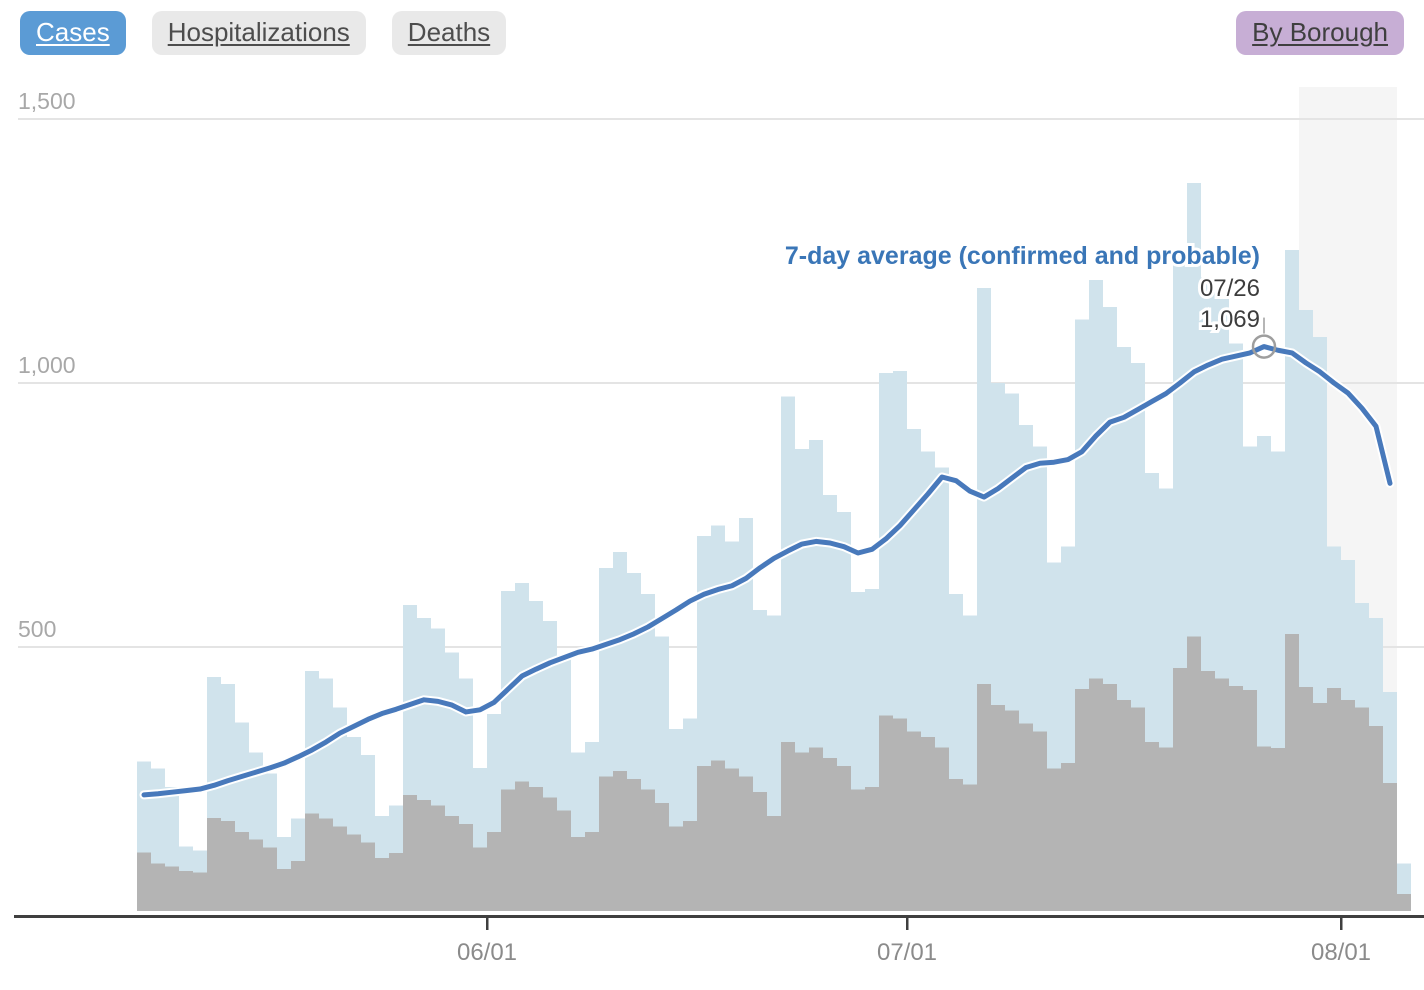  Describe the element at coordinates (449, 33) in the screenshot. I see `tab-deaths: Deaths` at that location.